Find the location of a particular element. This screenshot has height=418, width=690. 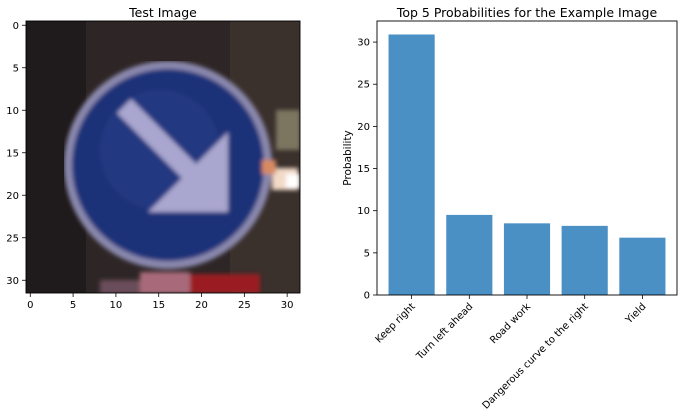

image-x-tick-label: 5 is located at coordinates (73, 305).